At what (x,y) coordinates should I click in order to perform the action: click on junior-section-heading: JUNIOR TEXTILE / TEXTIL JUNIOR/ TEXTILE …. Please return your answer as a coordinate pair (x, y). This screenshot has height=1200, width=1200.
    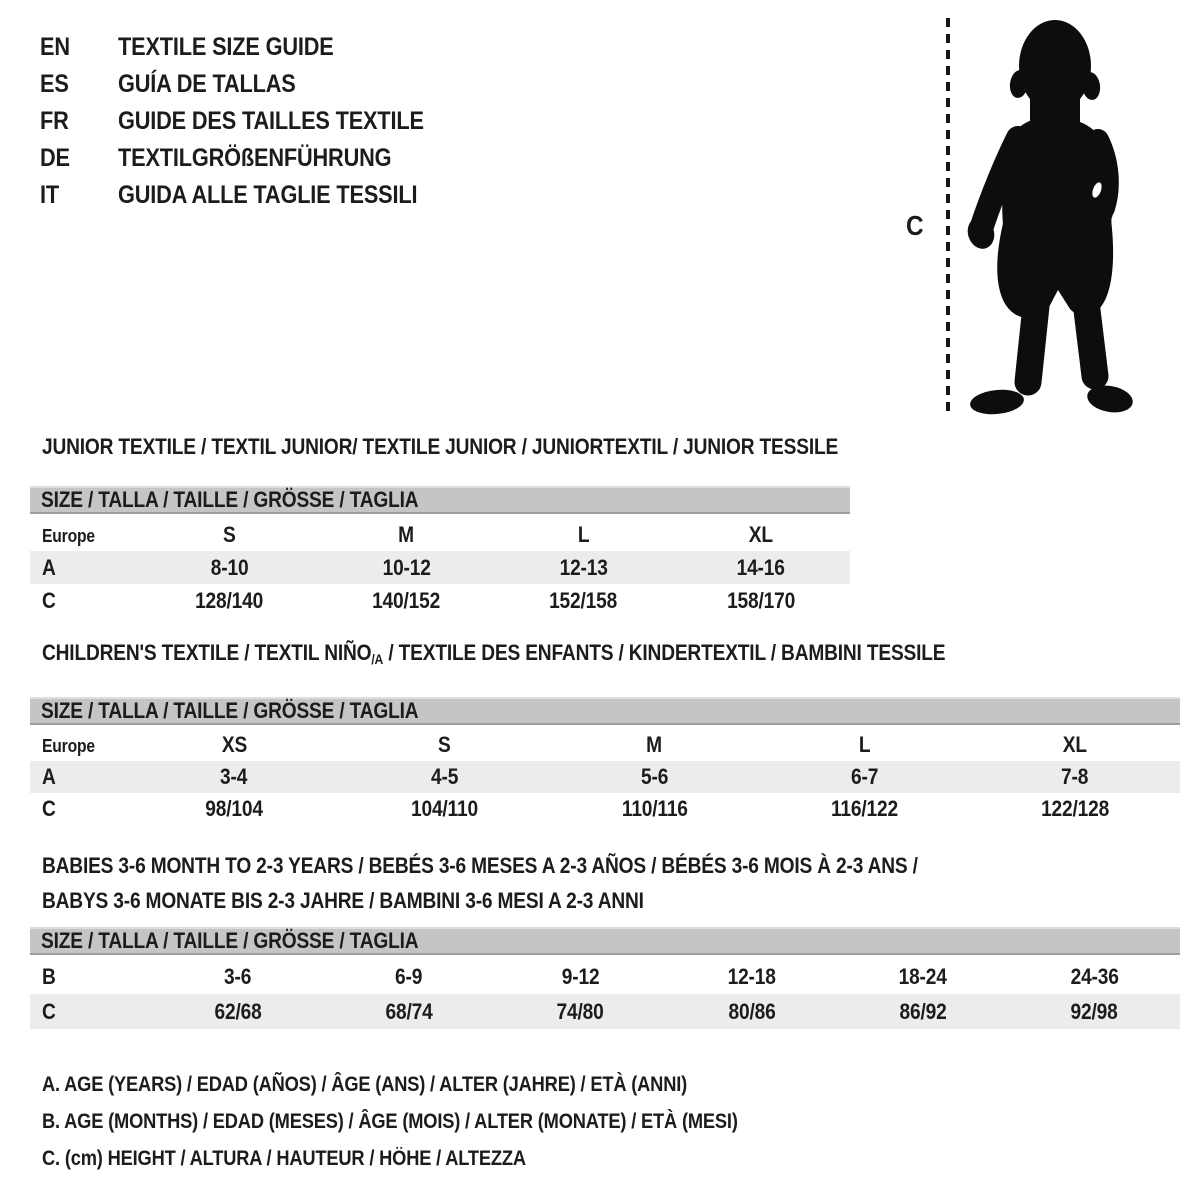
    Looking at the image, I should click on (499, 447).